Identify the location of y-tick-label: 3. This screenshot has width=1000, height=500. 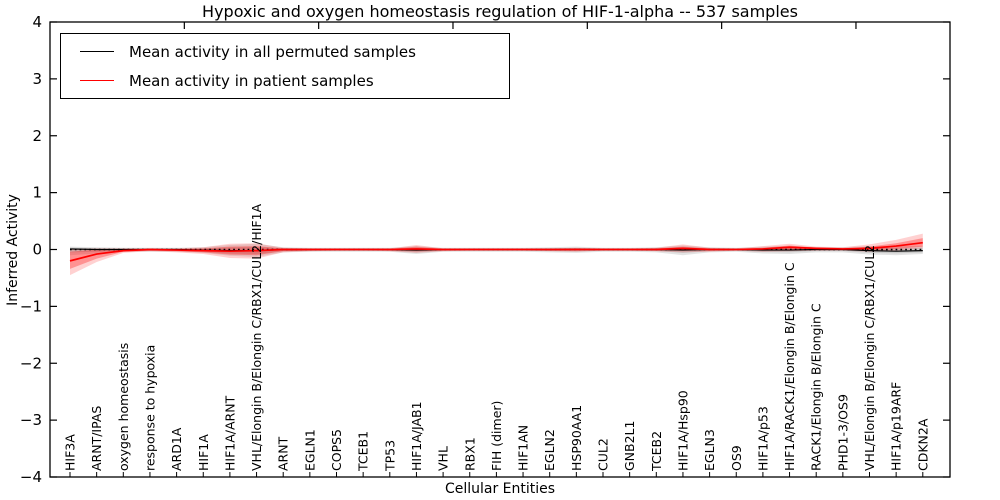
(37, 79).